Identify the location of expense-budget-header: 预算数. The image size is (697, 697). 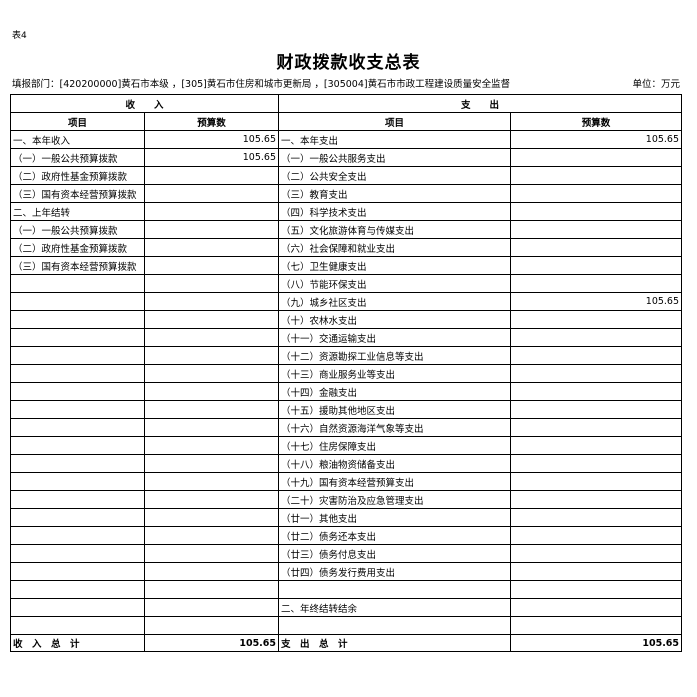
(596, 121).